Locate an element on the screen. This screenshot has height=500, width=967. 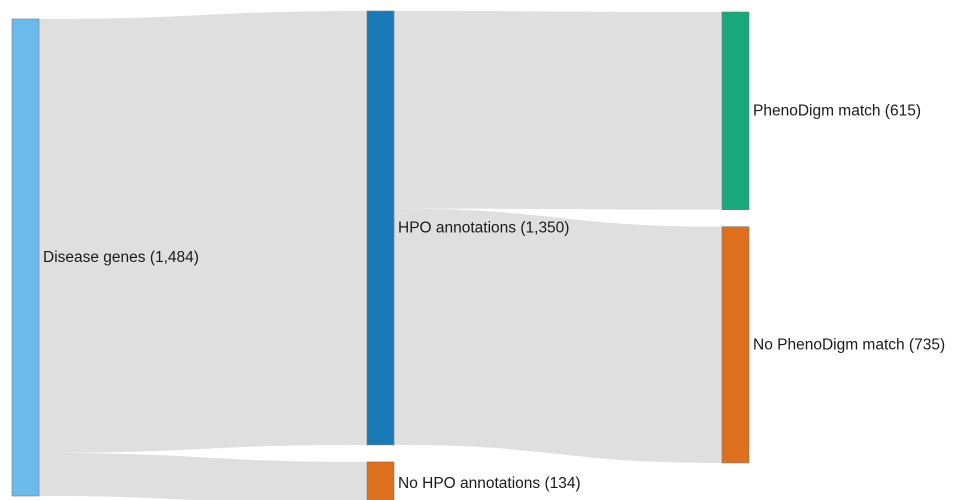
node-phenodigm-match is located at coordinates (735, 110).